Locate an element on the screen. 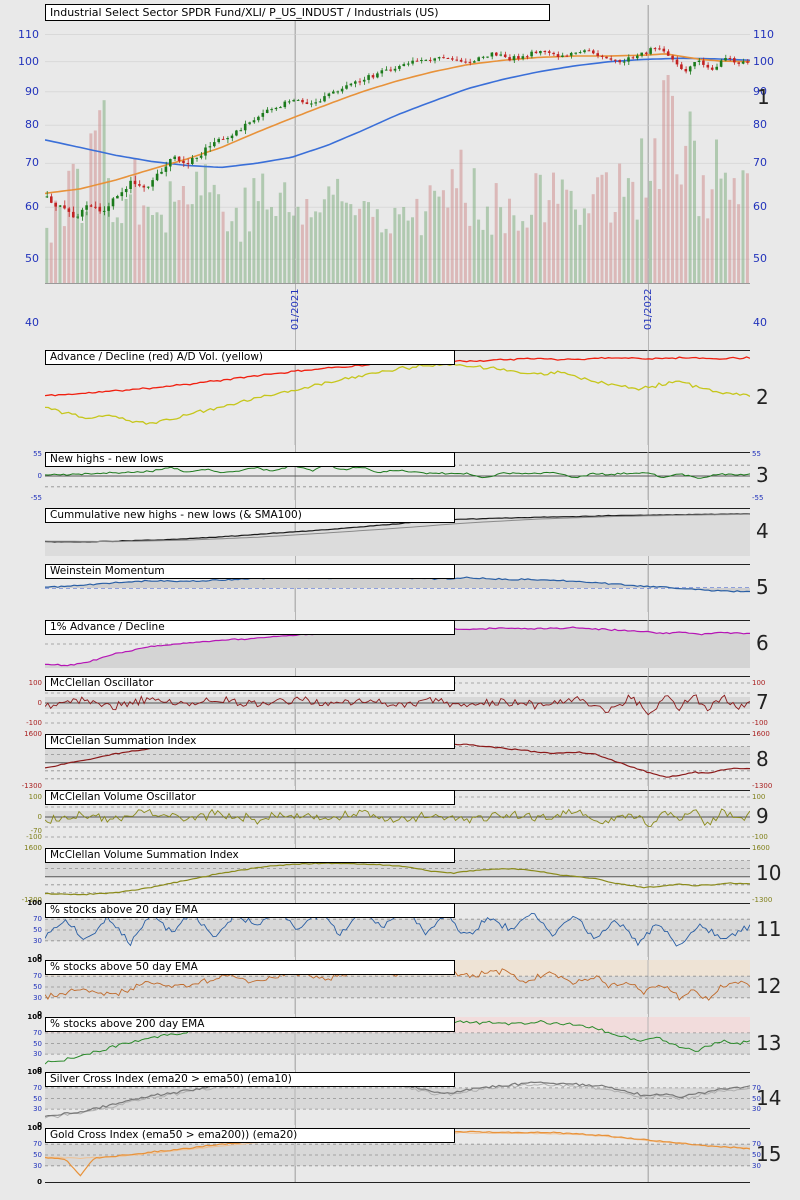 The image size is (800, 1200). panel-number: 11 is located at coordinates (769, 929).